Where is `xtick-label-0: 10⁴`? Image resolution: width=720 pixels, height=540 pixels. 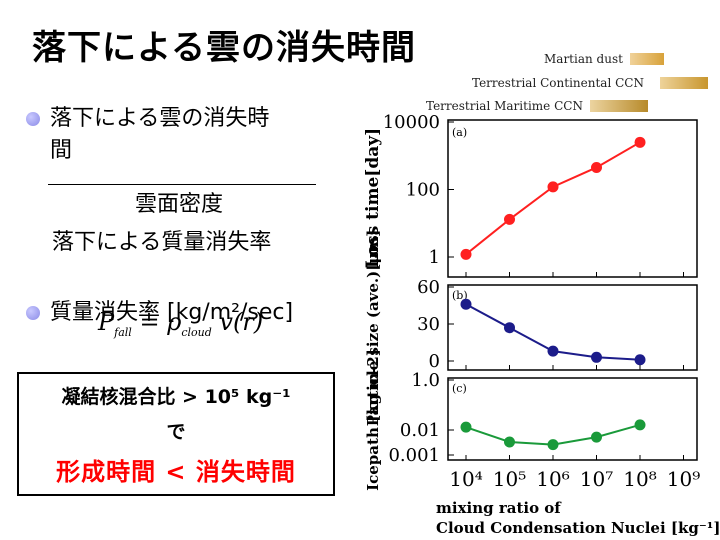
xtick-label-0: 10⁴ is located at coordinates (465, 479).